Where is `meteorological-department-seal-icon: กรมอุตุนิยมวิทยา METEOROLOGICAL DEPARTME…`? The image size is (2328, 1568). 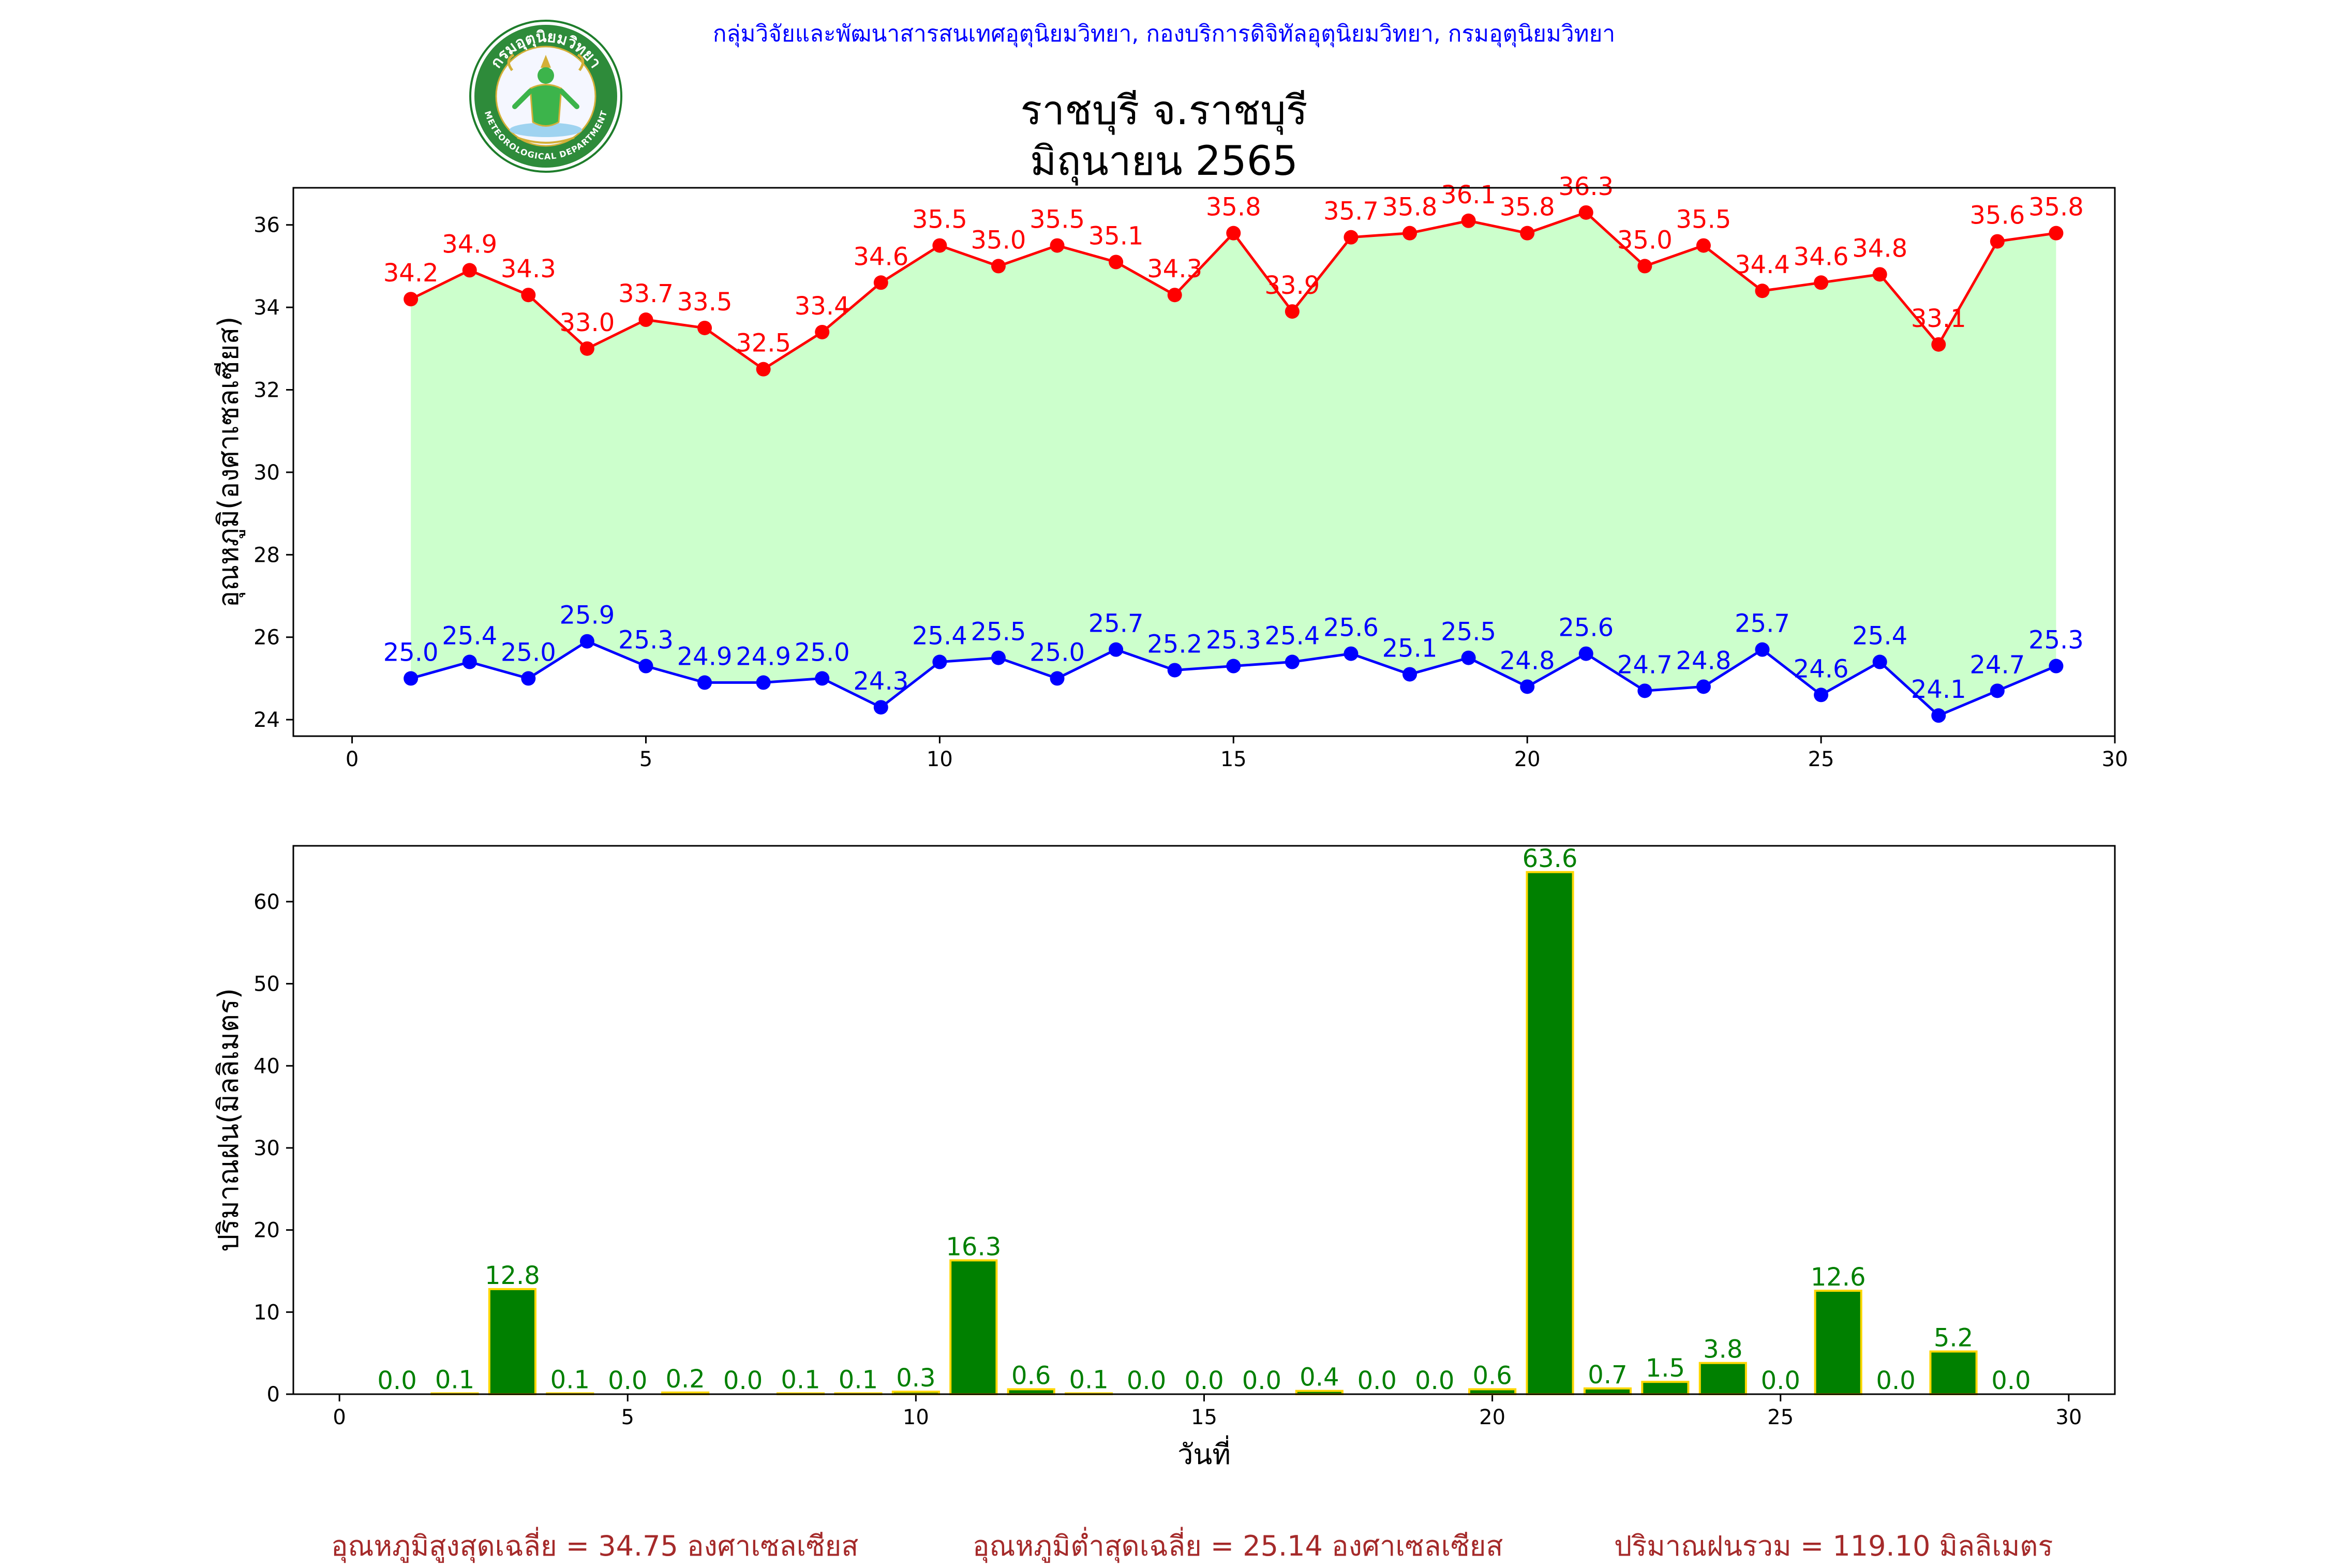 meteorological-department-seal-icon: กรมอุตุนิยมวิทยา METEOROLOGICAL DEPARTME… is located at coordinates (545, 96).